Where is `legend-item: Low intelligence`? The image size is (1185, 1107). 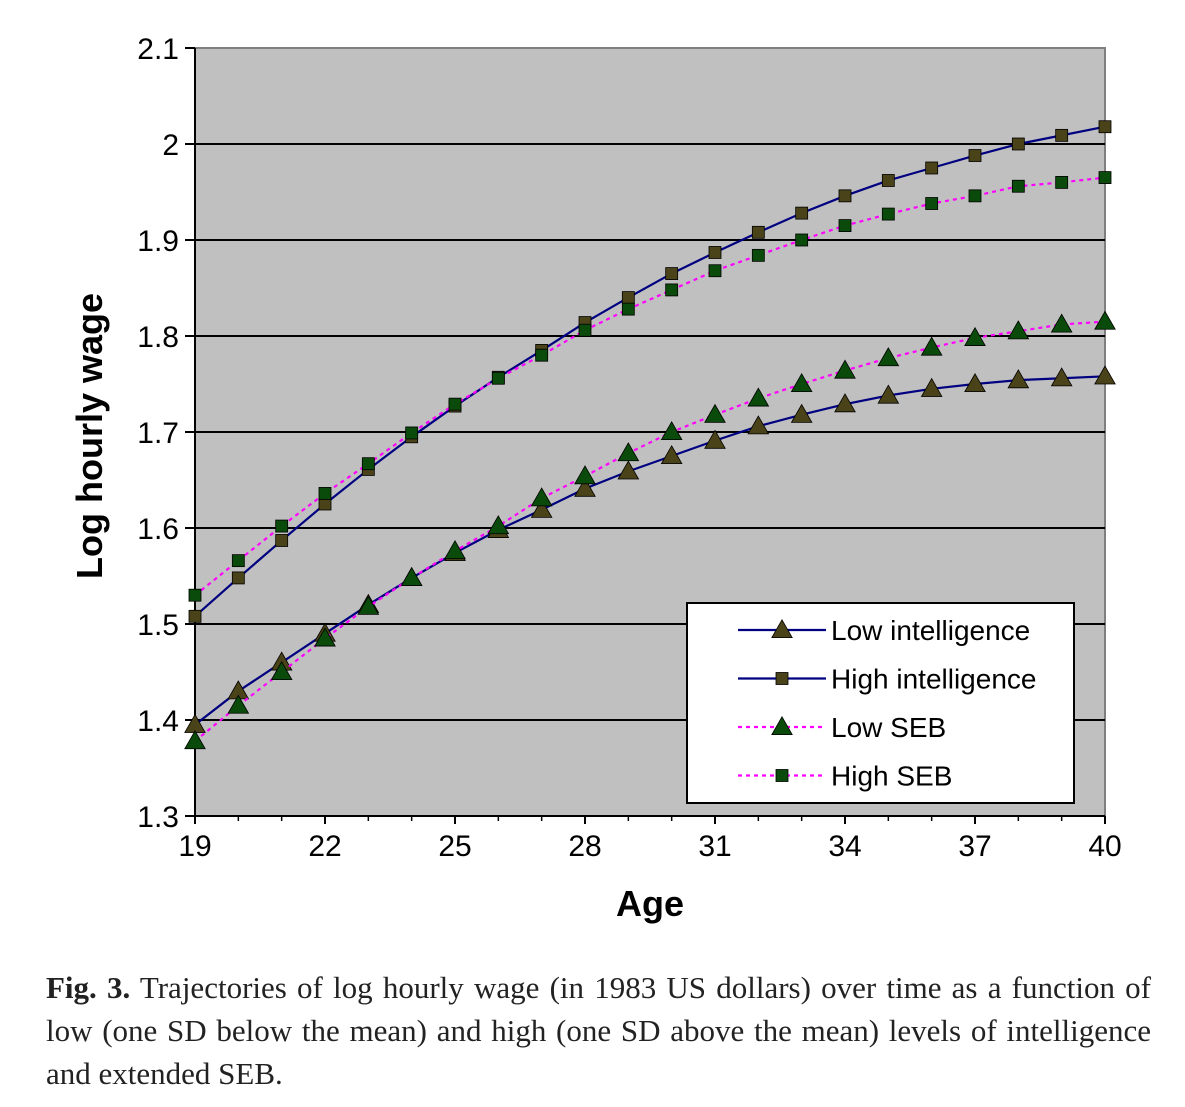
legend-item: Low intelligence is located at coordinates (884, 630).